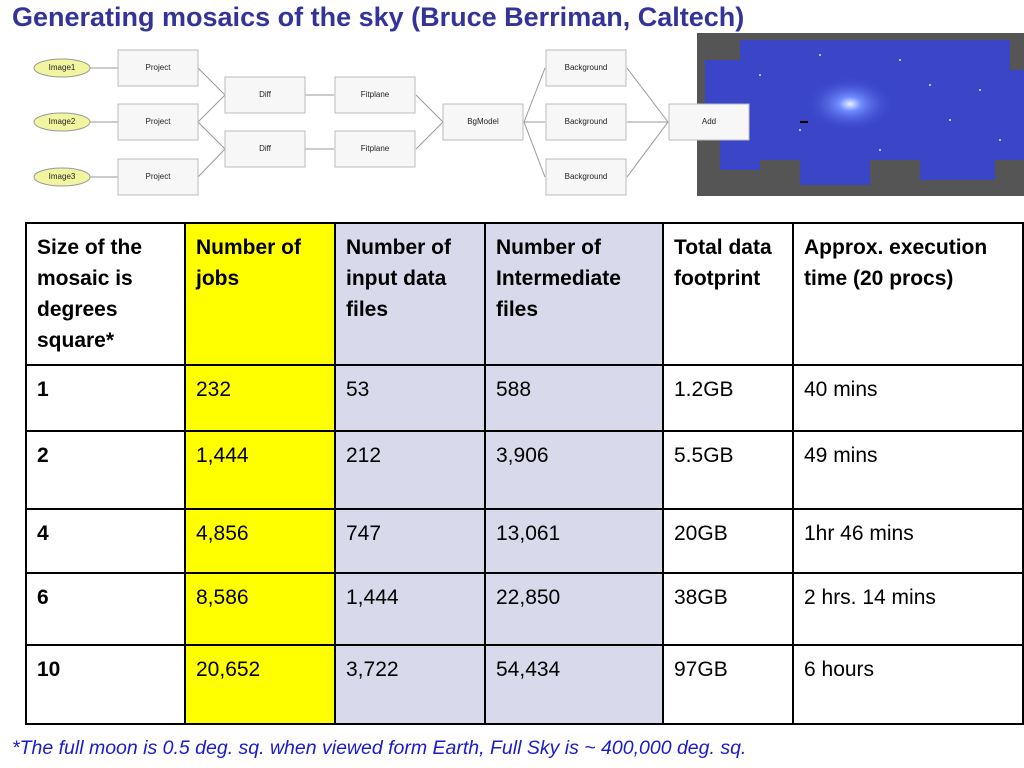  What do you see at coordinates (410, 398) in the screenshot?
I see `table-cell: 53` at bounding box center [410, 398].